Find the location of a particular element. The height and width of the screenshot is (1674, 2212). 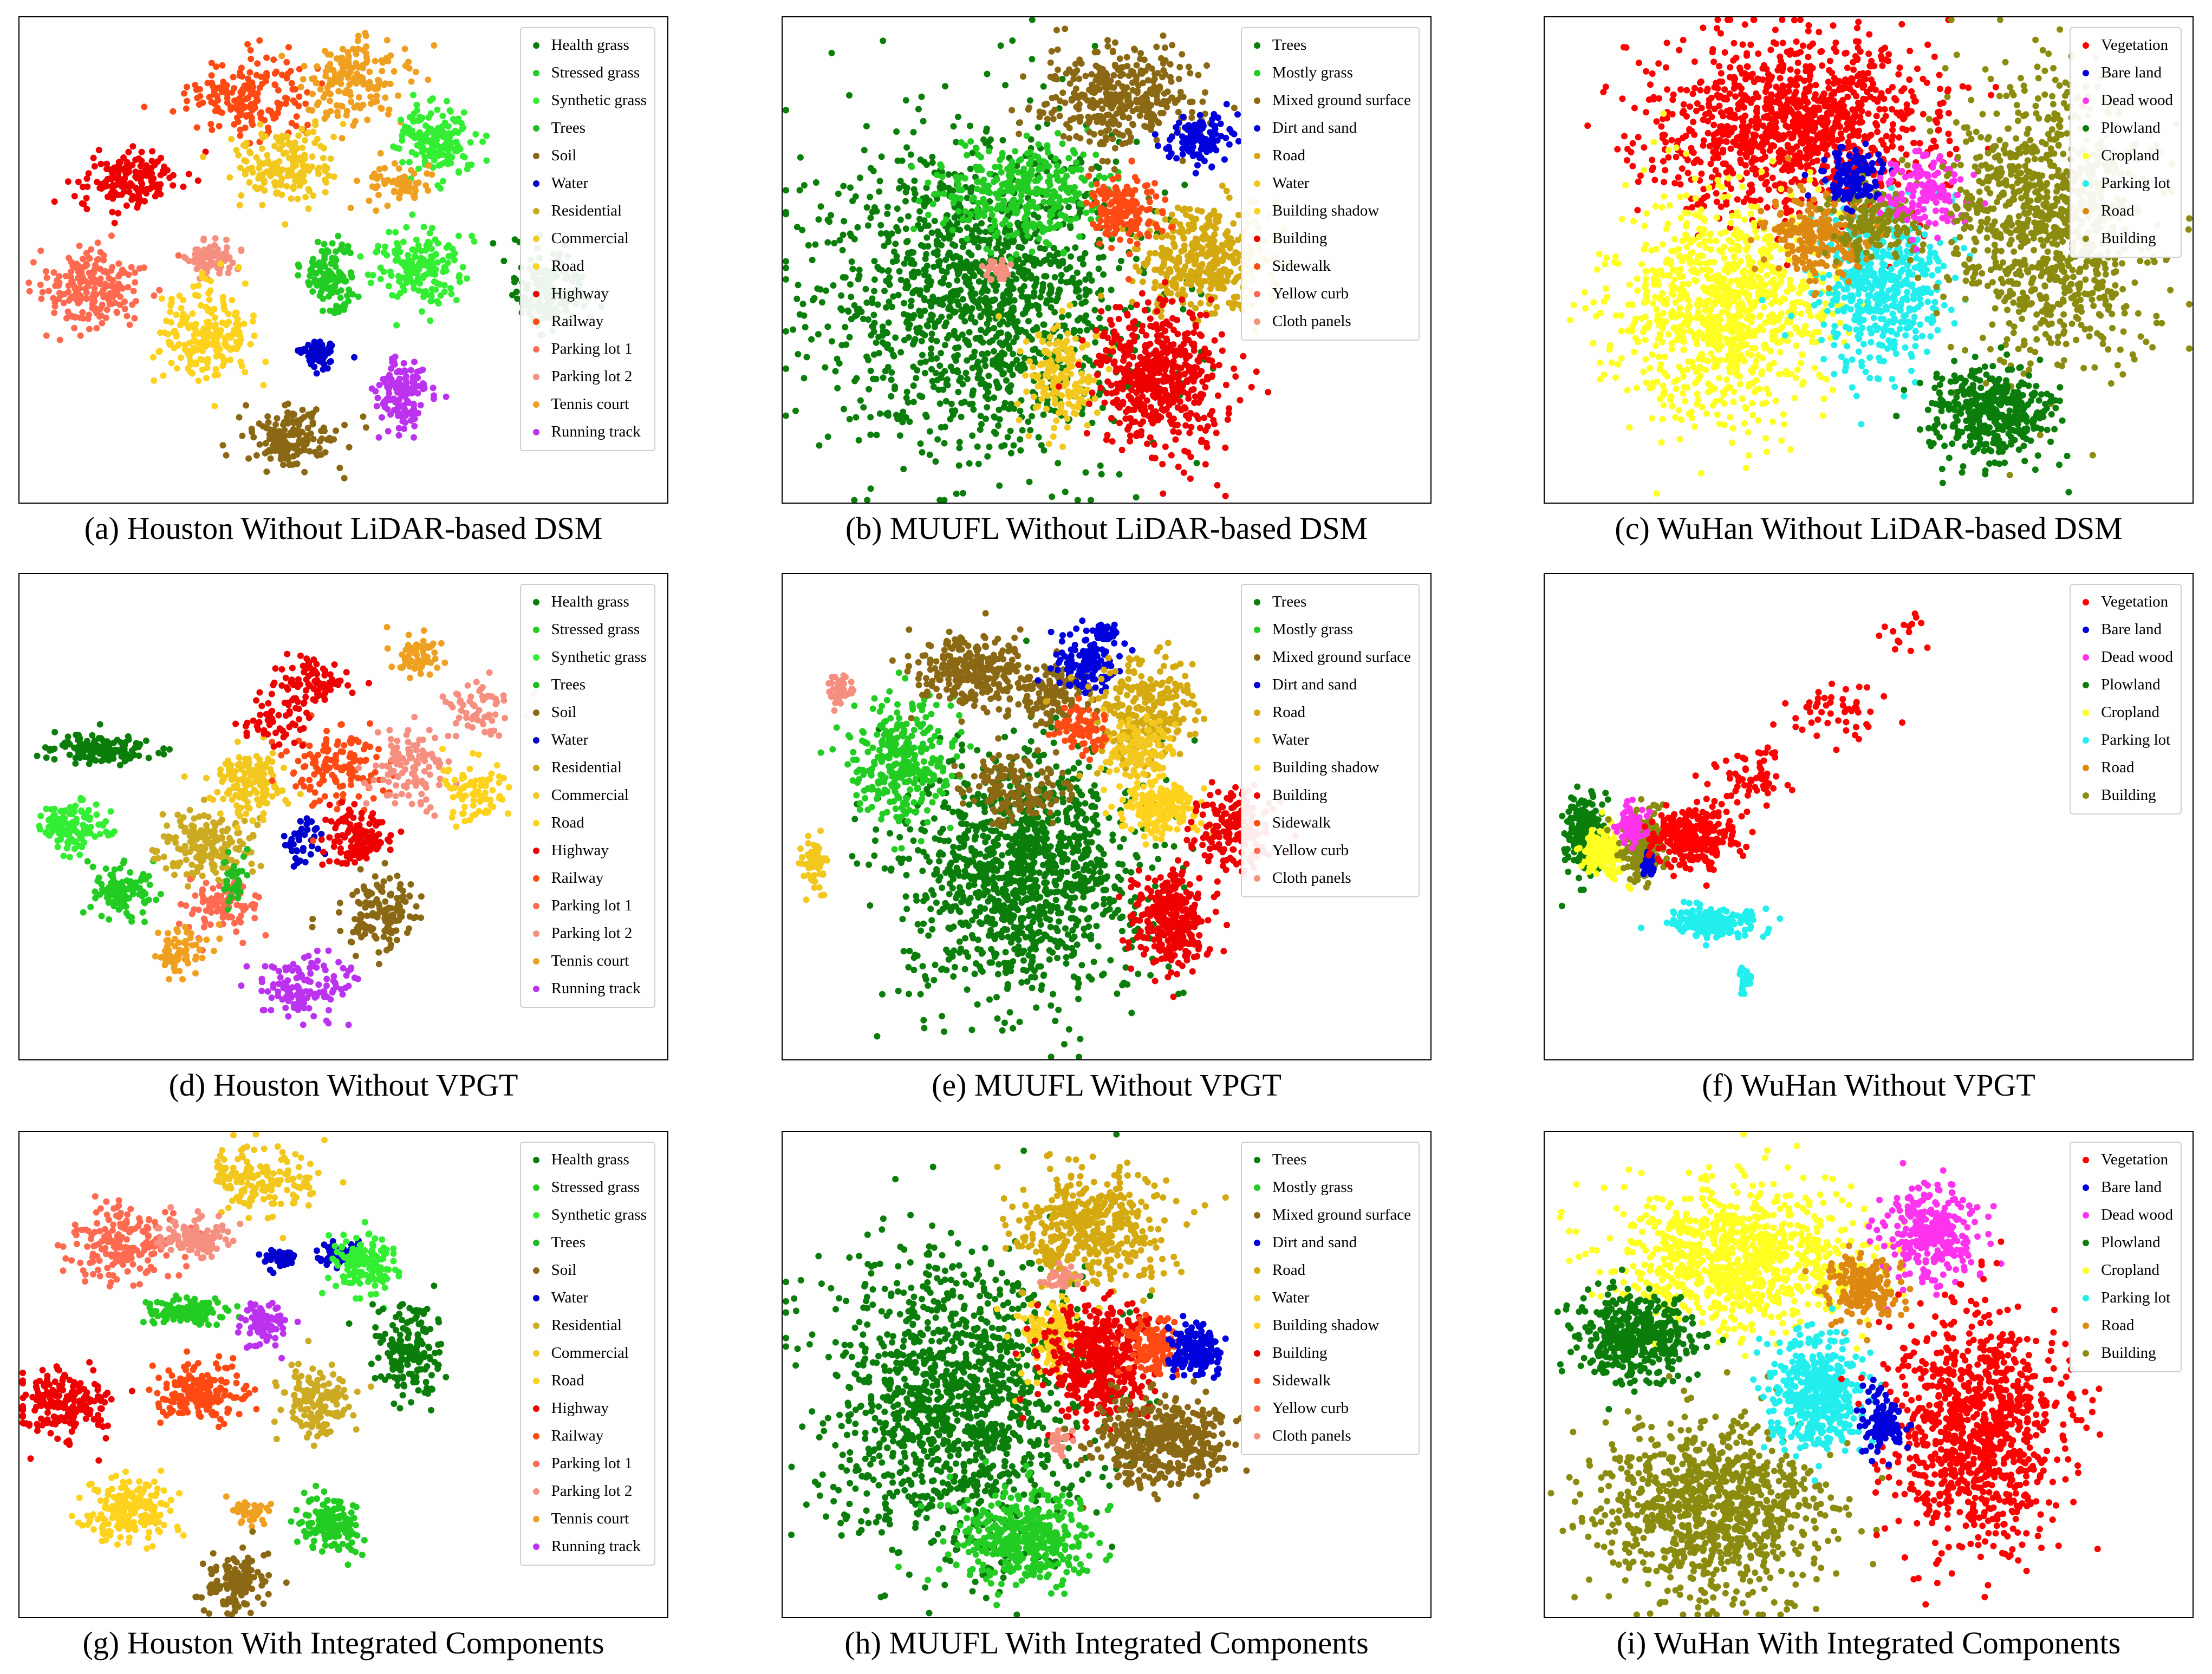

legend-item: Stressed grass is located at coordinates (588, 73).